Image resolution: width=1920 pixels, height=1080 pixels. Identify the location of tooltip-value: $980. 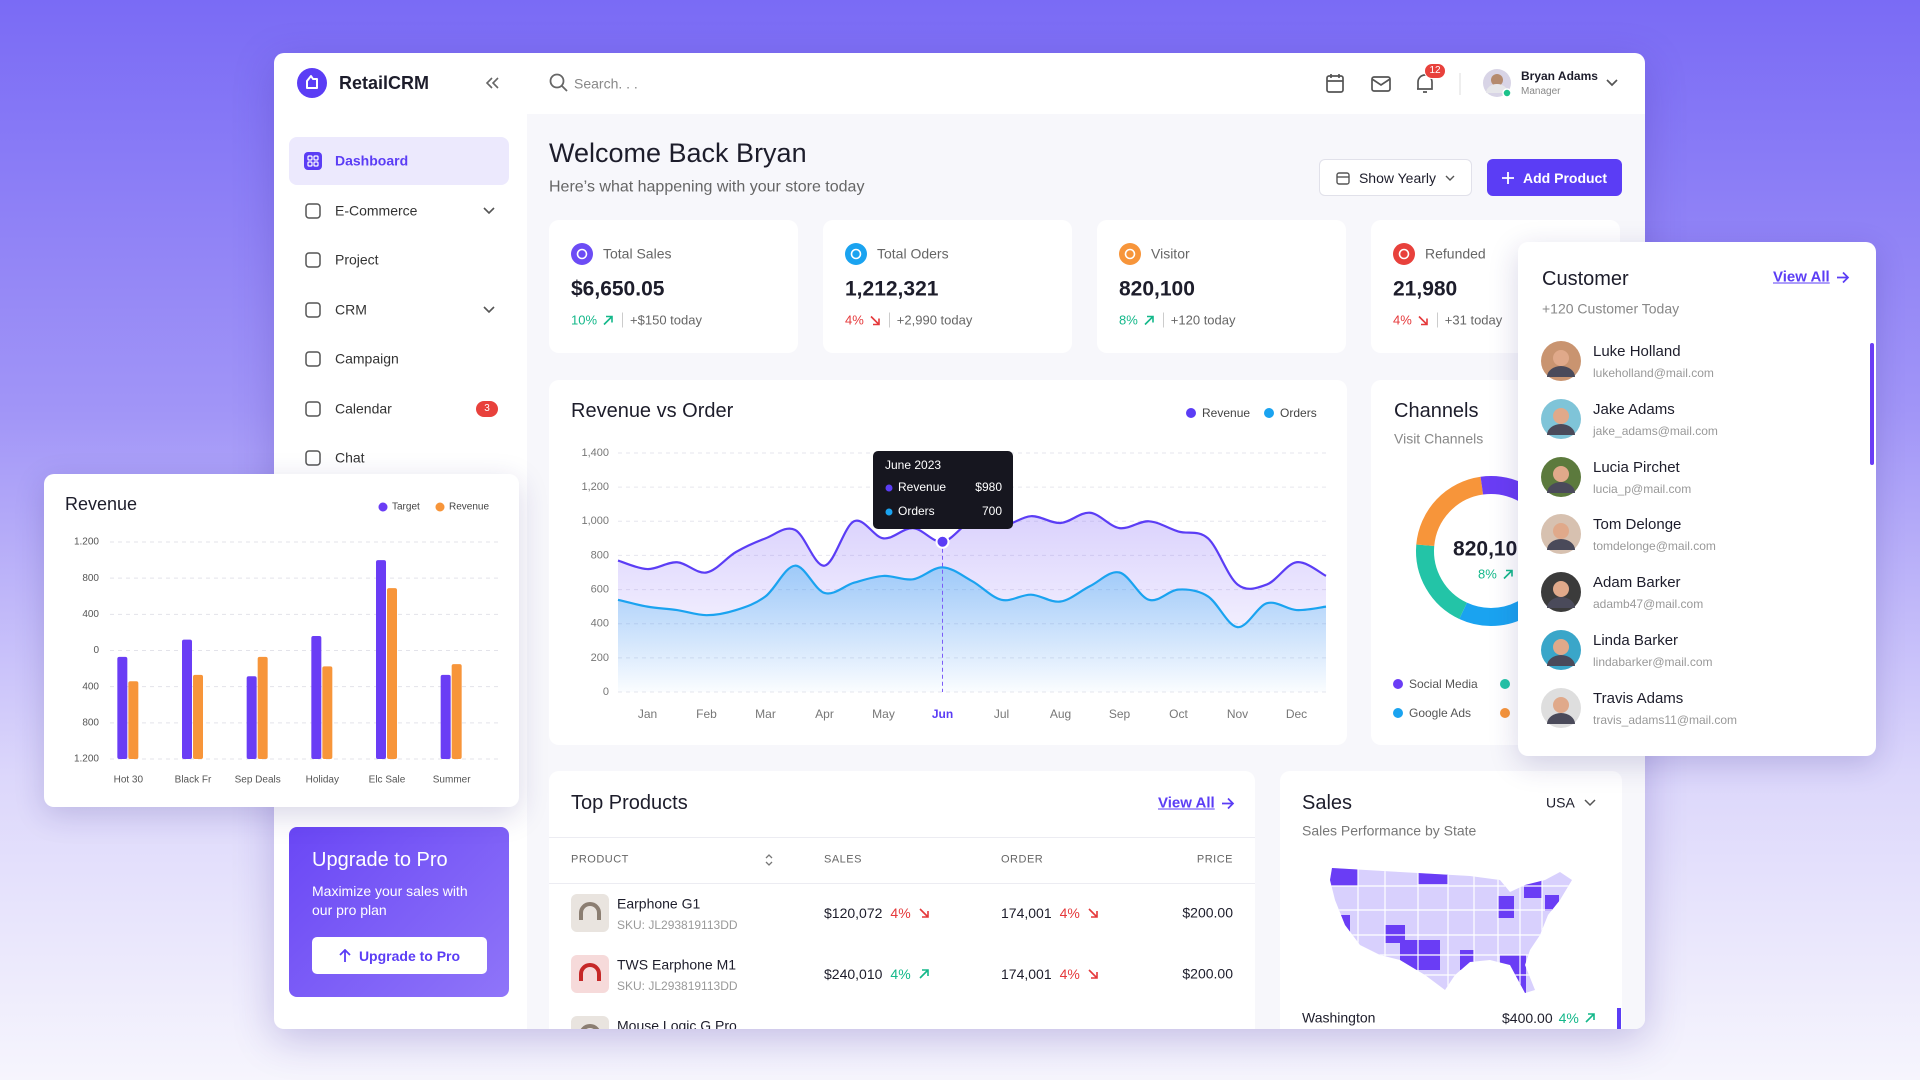
(988, 487).